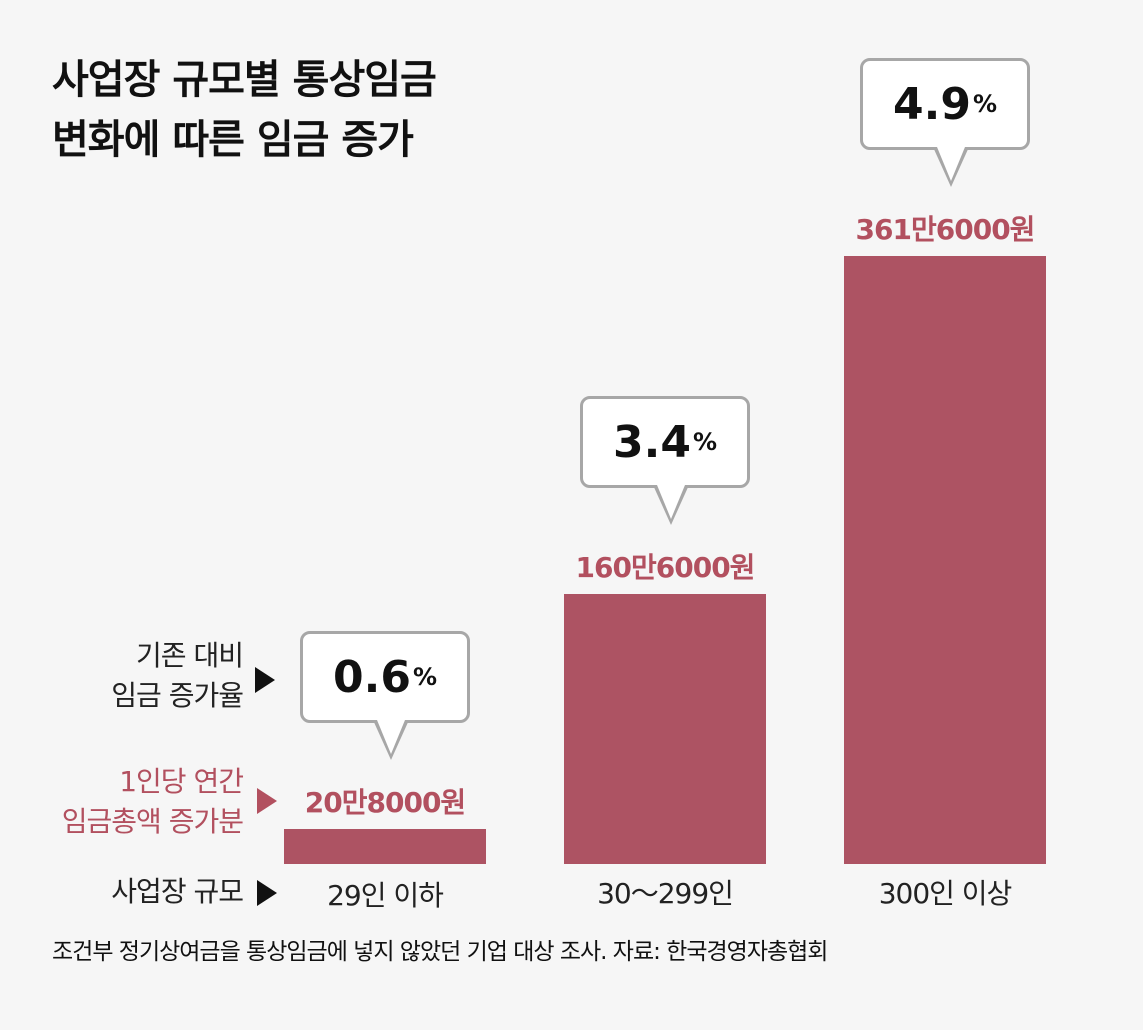 The width and height of the screenshot is (1143, 1030). Describe the element at coordinates (152, 802) in the screenshot. I see `amount-row-label: 1인당 연간 임금총액 증가분` at that location.